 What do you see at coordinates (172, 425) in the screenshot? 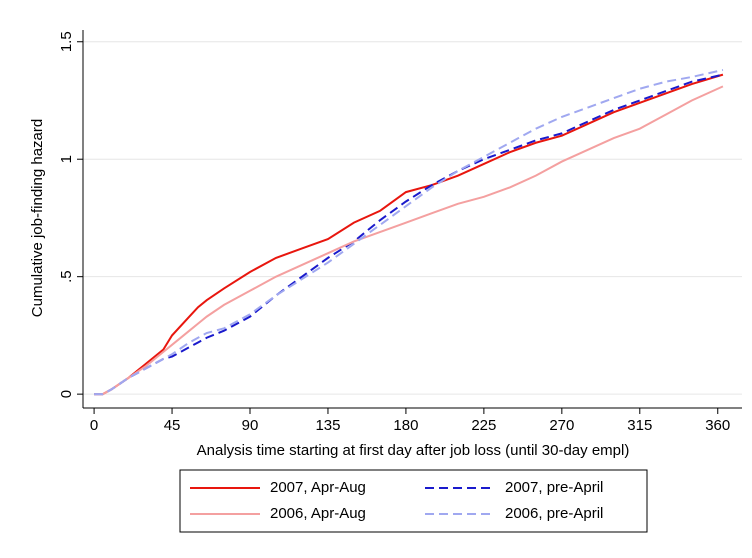
I see `x-tick-label: 45` at bounding box center [172, 425].